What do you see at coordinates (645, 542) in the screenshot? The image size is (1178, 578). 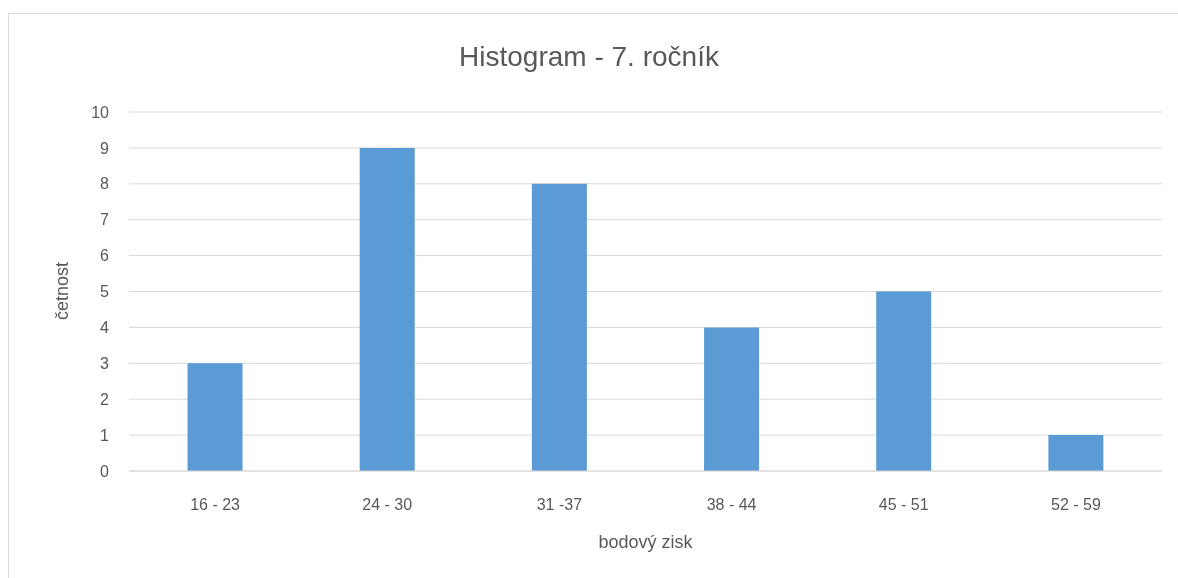 I see `x-axis-title: bodový zisk` at bounding box center [645, 542].